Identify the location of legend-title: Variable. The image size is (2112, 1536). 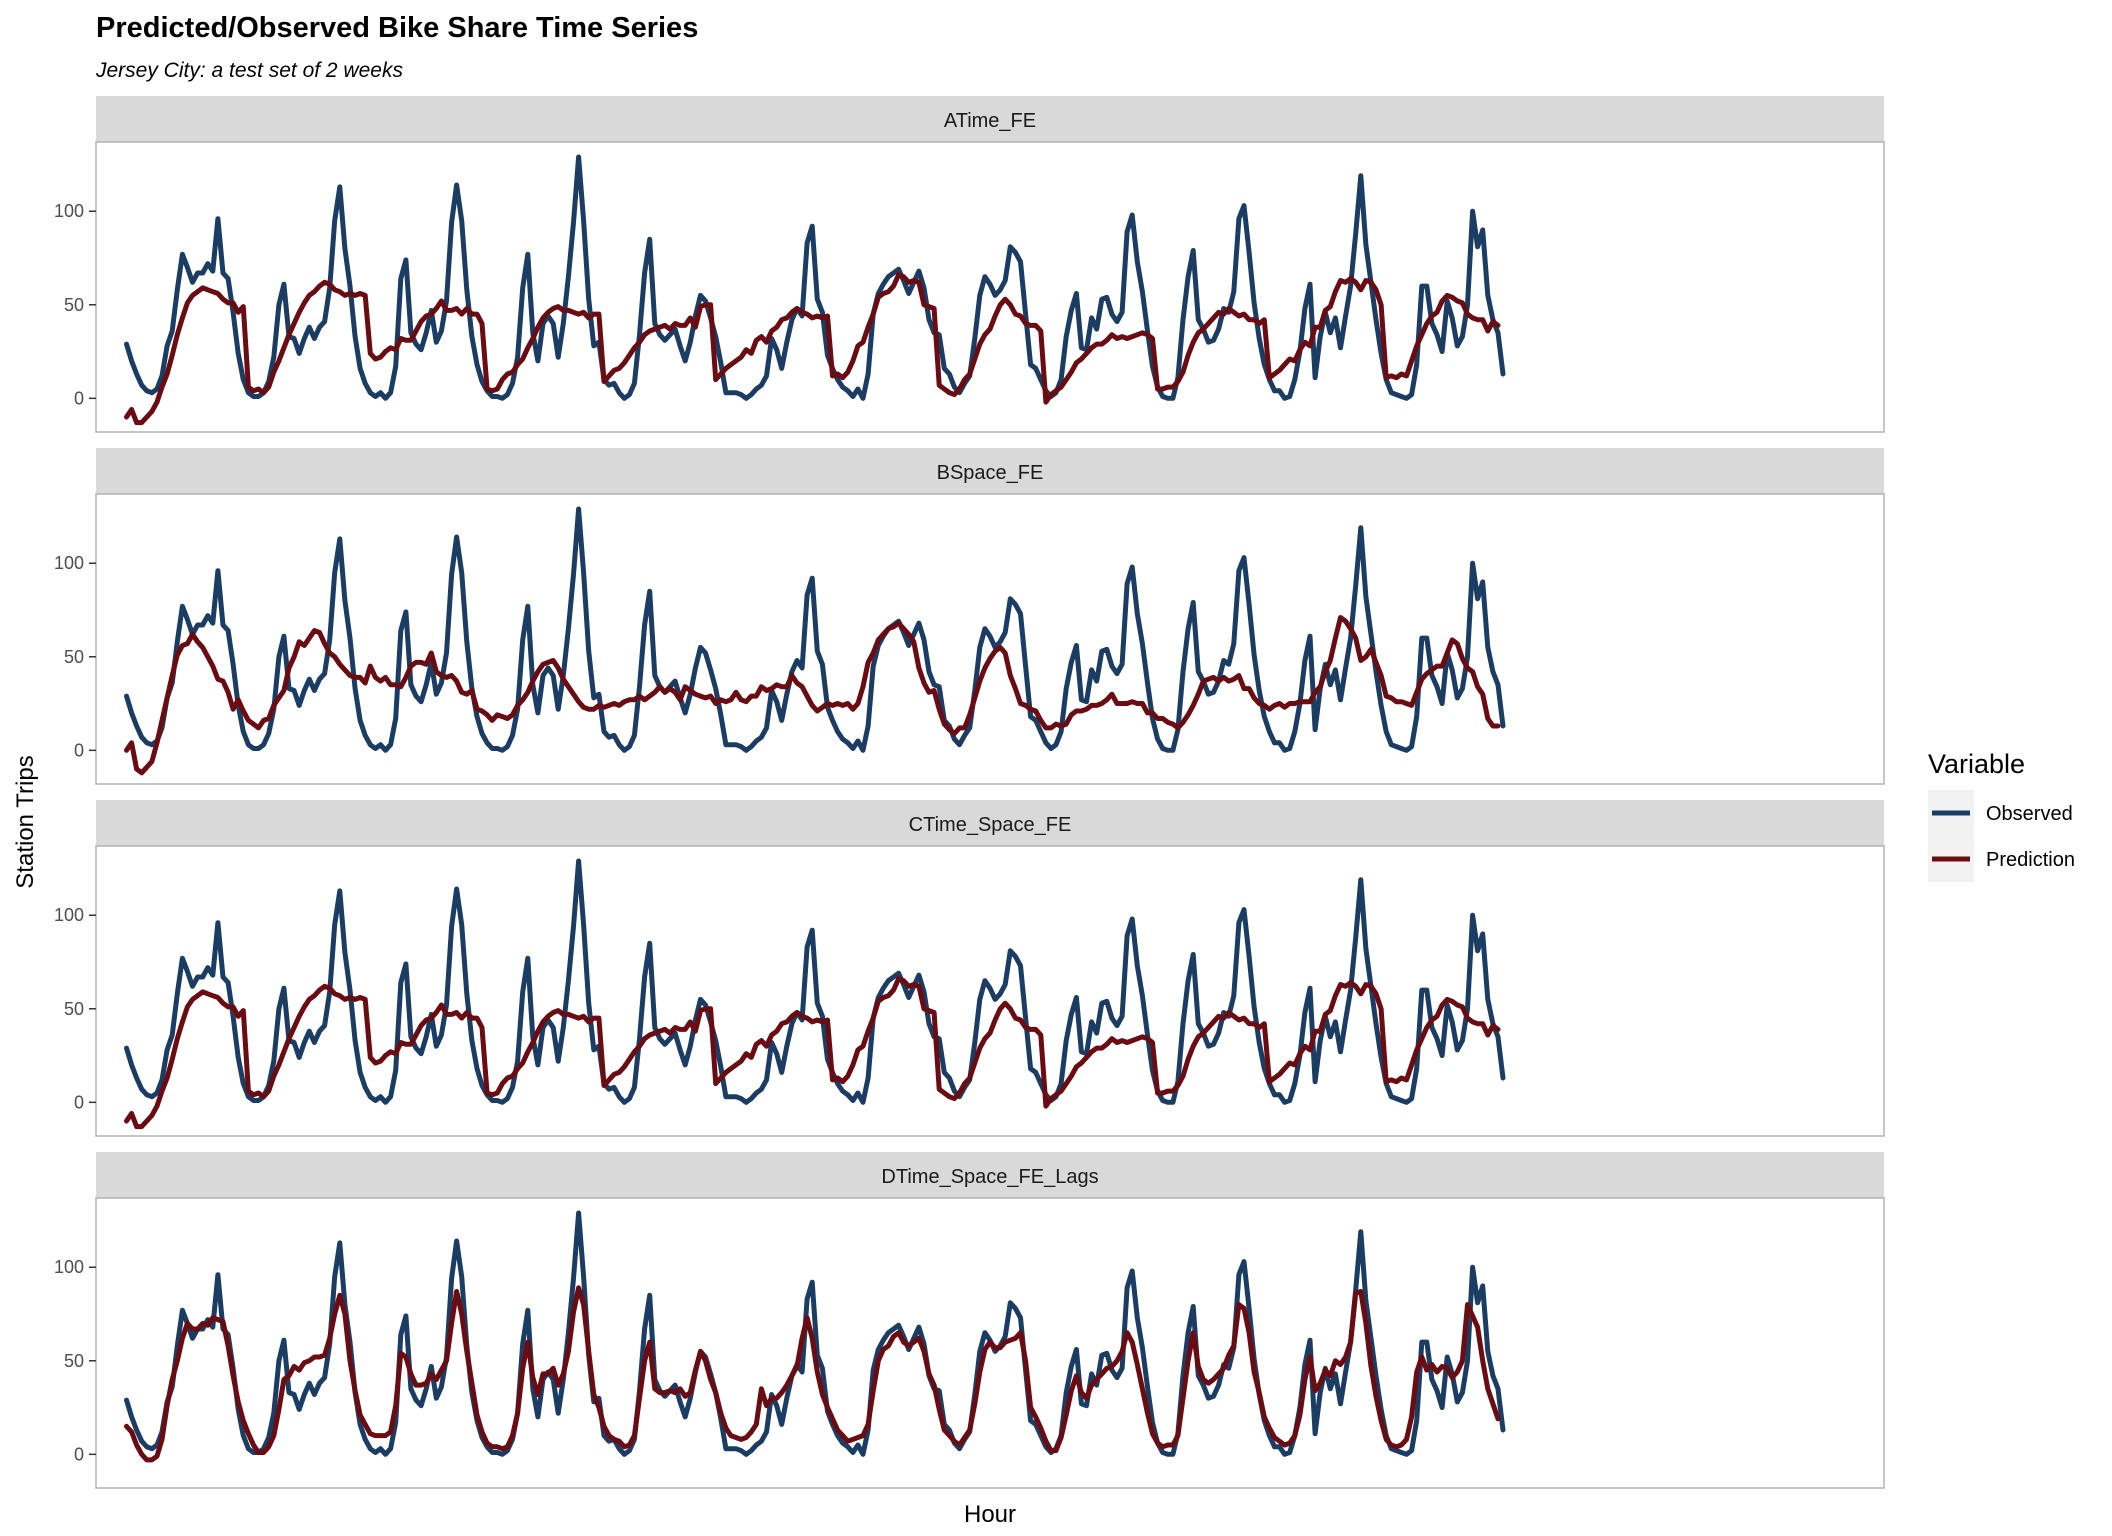
(1976, 764).